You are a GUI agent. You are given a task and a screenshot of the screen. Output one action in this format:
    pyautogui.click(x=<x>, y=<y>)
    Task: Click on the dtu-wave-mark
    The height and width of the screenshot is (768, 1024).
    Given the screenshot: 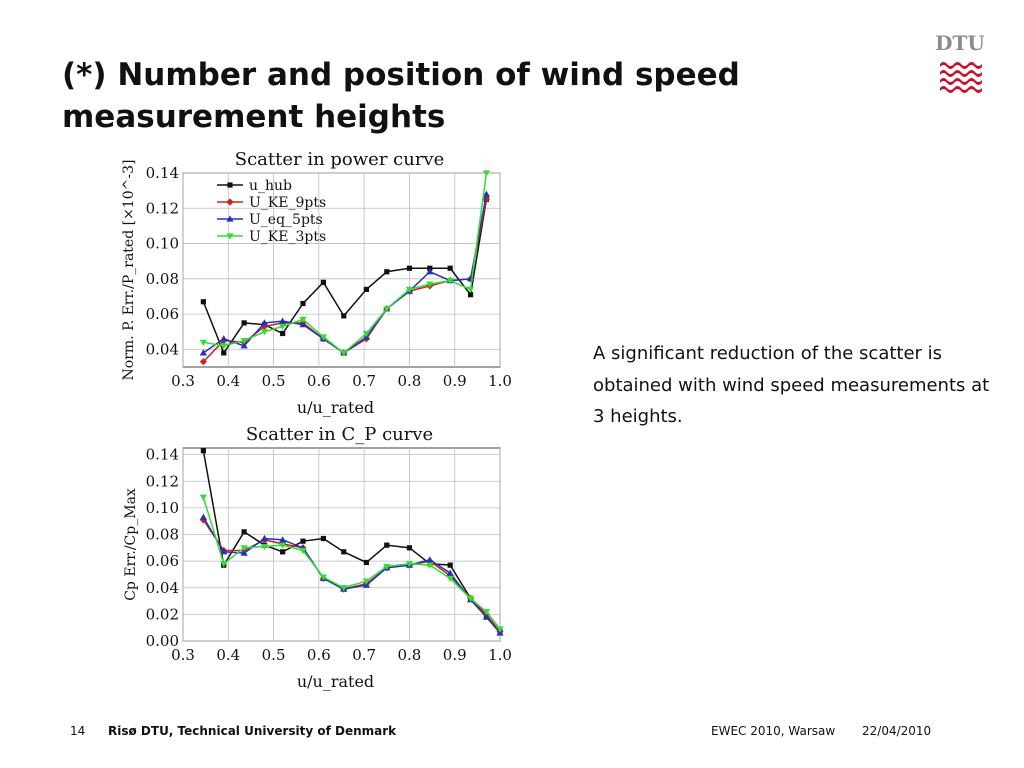 What is the action you would take?
    pyautogui.click(x=961, y=77)
    